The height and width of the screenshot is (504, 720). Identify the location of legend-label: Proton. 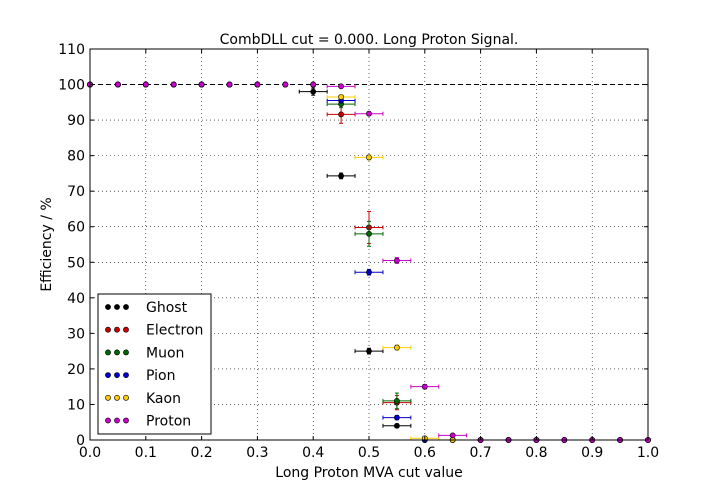
(168, 422).